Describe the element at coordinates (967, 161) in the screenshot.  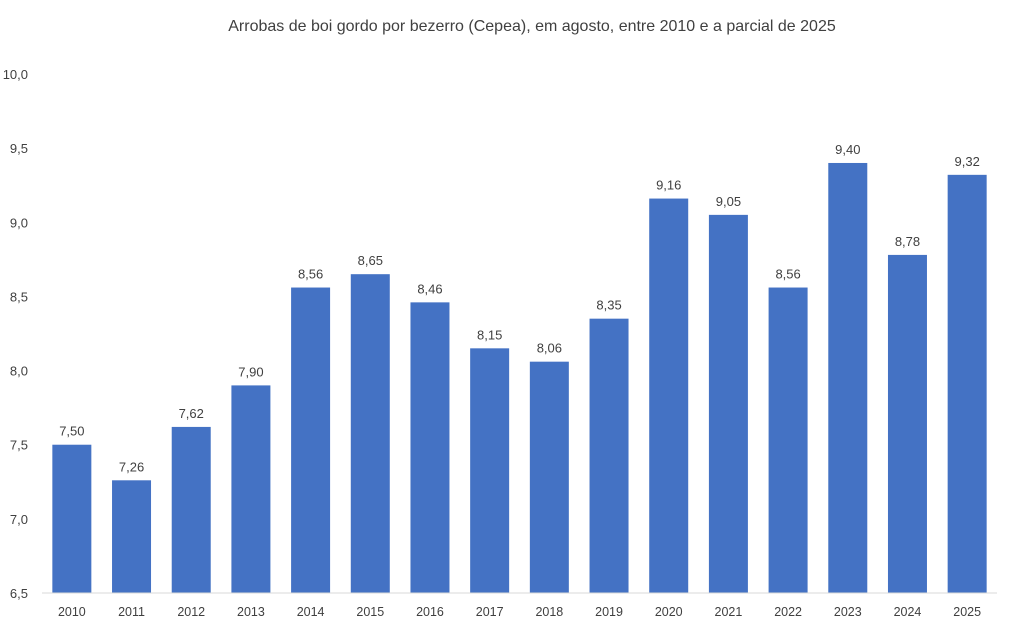
I see `data-label: 9,32` at that location.